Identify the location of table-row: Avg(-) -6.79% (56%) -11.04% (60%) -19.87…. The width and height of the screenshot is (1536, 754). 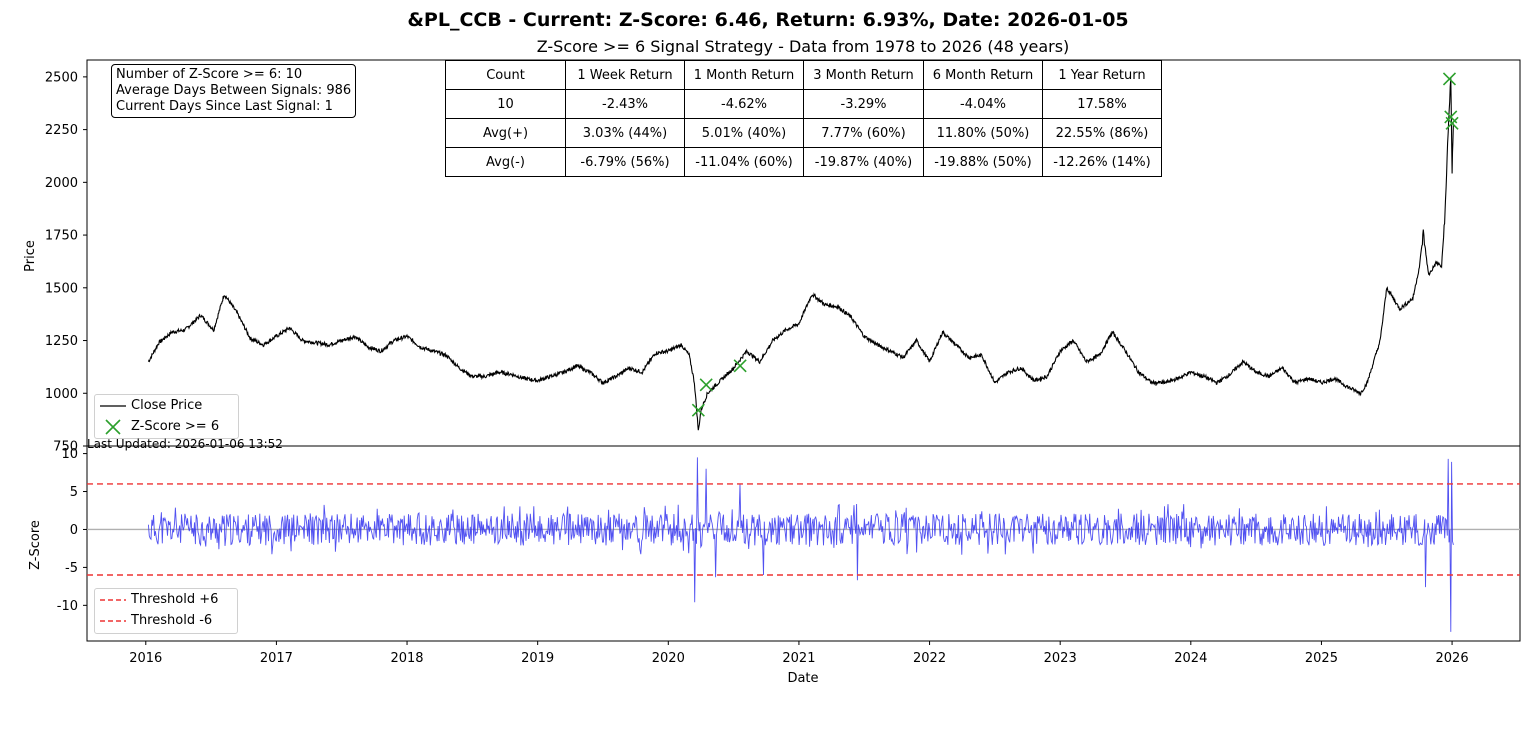
(803, 162).